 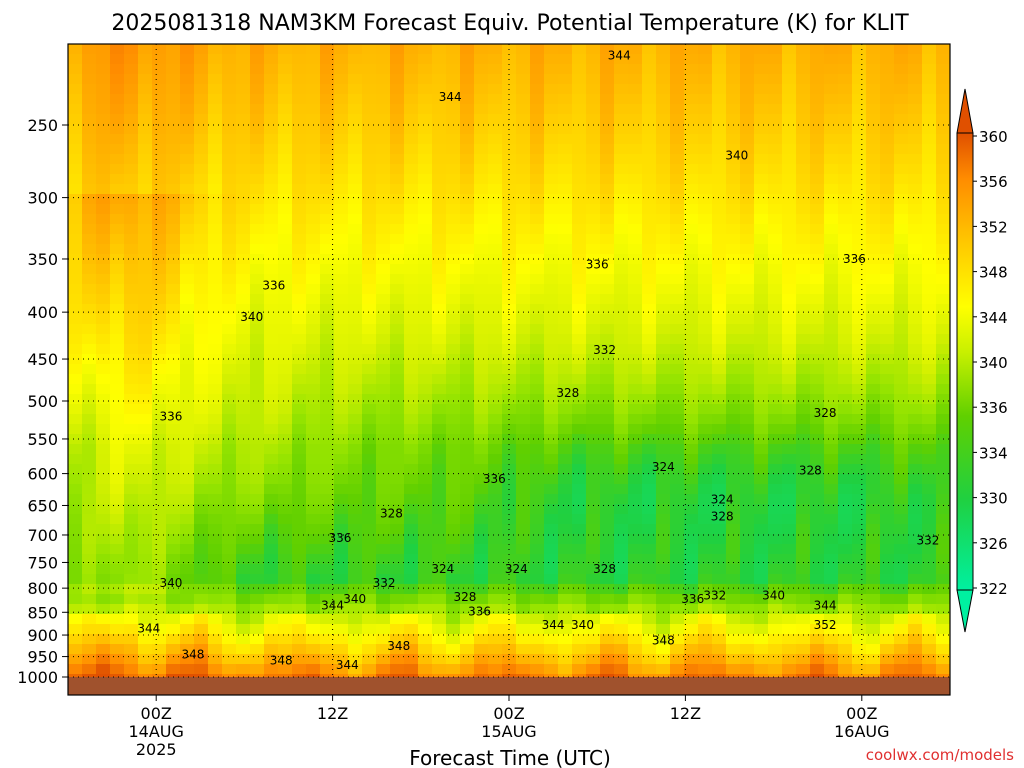 What do you see at coordinates (42, 612) in the screenshot?
I see `y-tick-label: 850` at bounding box center [42, 612].